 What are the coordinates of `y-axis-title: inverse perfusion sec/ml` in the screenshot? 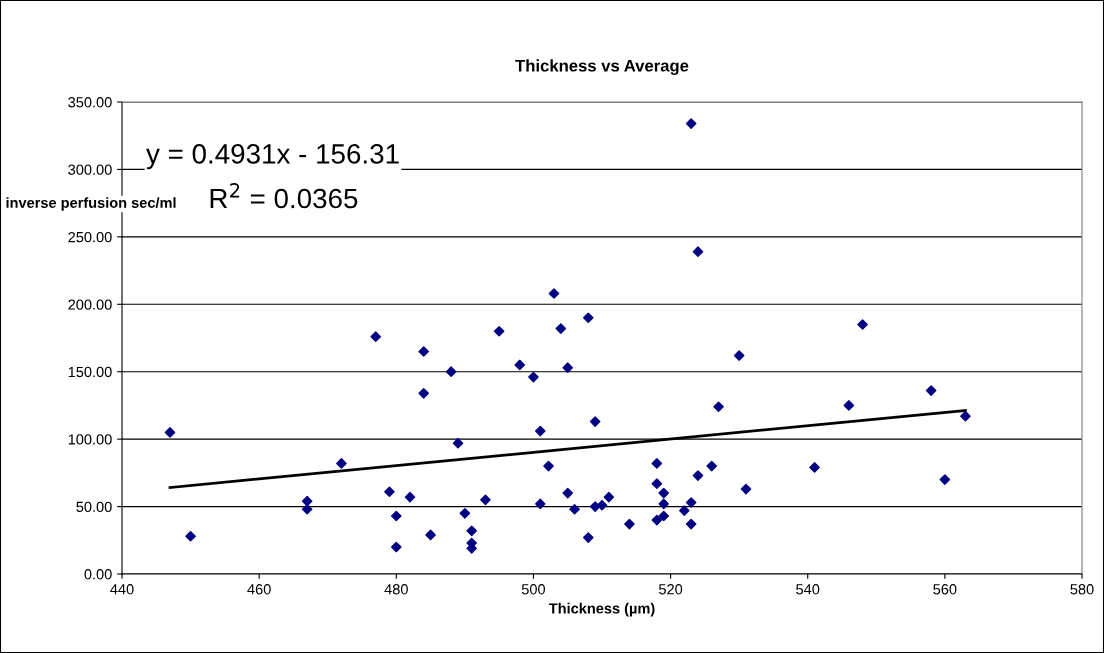 It's located at (91, 204).